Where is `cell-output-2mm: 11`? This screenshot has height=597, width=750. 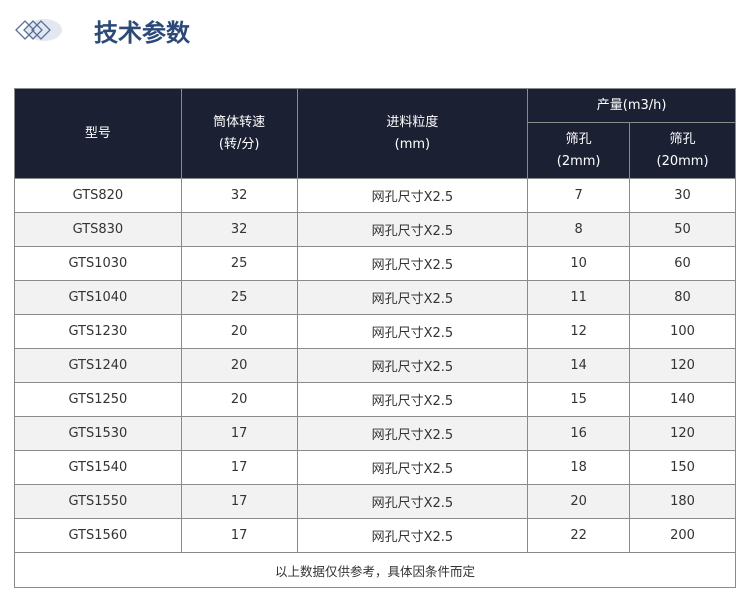
cell-output-2mm: 11 is located at coordinates (579, 297).